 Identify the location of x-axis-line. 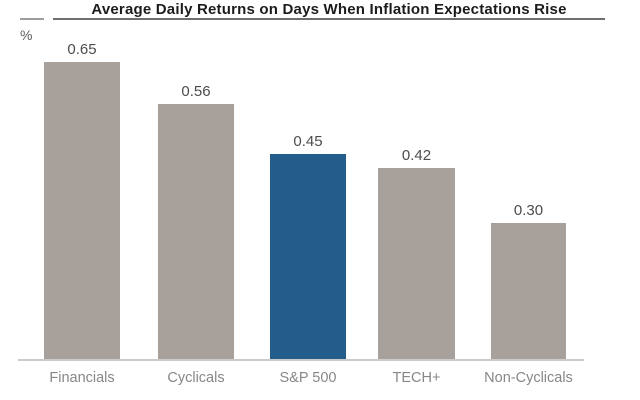
(301, 360).